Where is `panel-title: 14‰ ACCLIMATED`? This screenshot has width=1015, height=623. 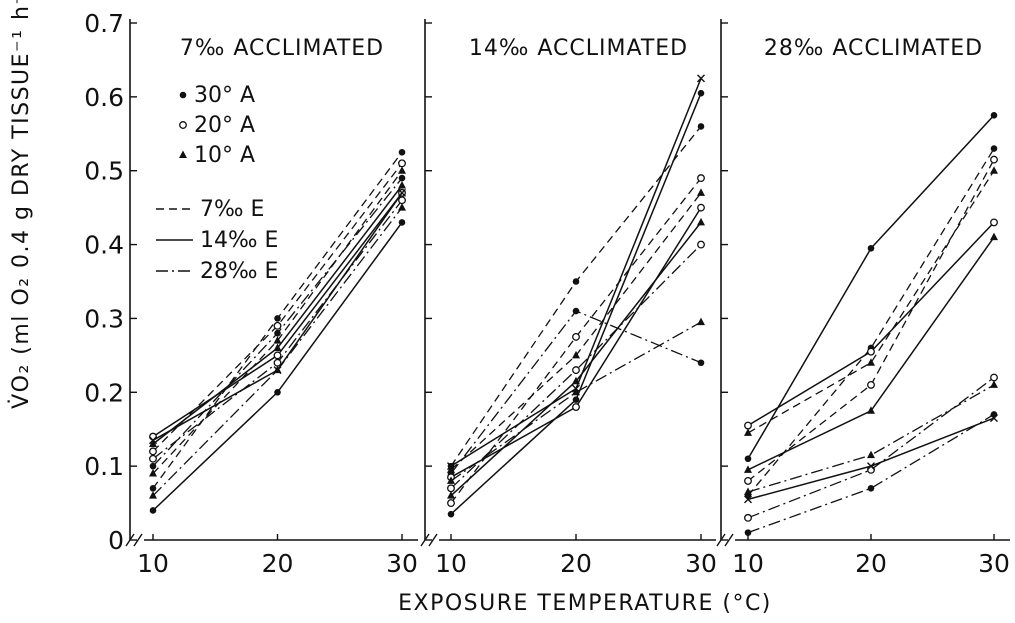
panel-title: 14‰ ACCLIMATED is located at coordinates (578, 48).